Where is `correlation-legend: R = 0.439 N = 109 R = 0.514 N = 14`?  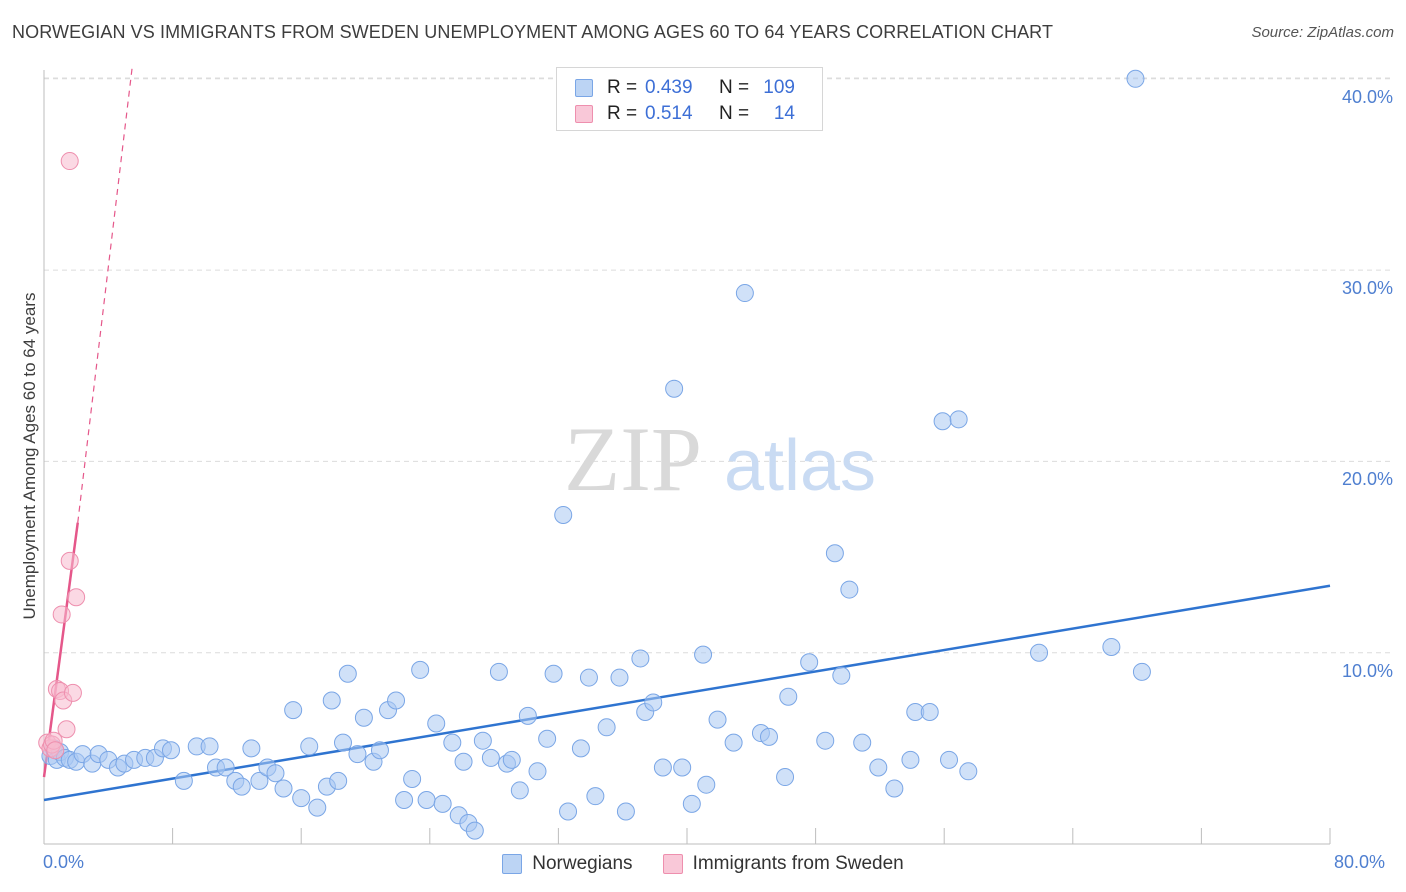
correlation-legend: R = 0.439 N = 109 R = 0.514 N = 14 is located at coordinates (689, 99).